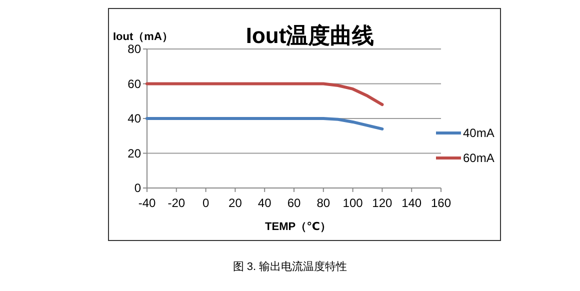  I want to click on x-tick-label: 20, so click(235, 203).